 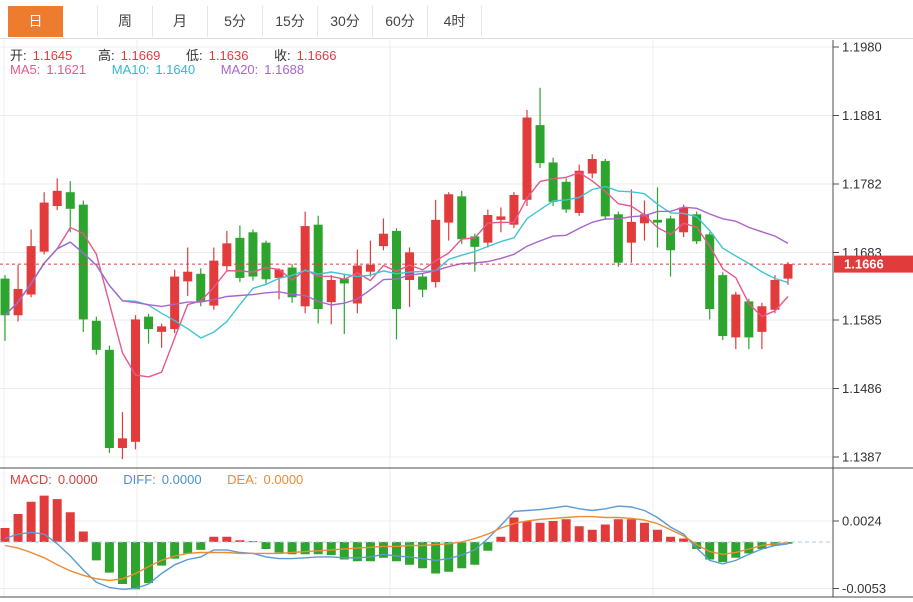 I want to click on tab-4hour: 4时, so click(x=454, y=21).